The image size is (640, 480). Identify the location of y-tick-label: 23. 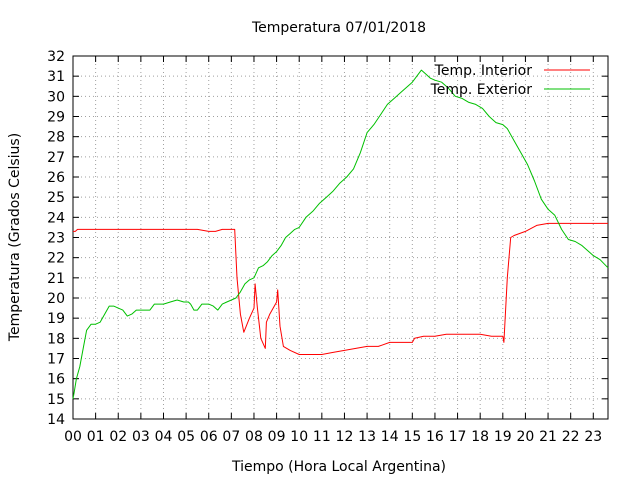
(56, 239).